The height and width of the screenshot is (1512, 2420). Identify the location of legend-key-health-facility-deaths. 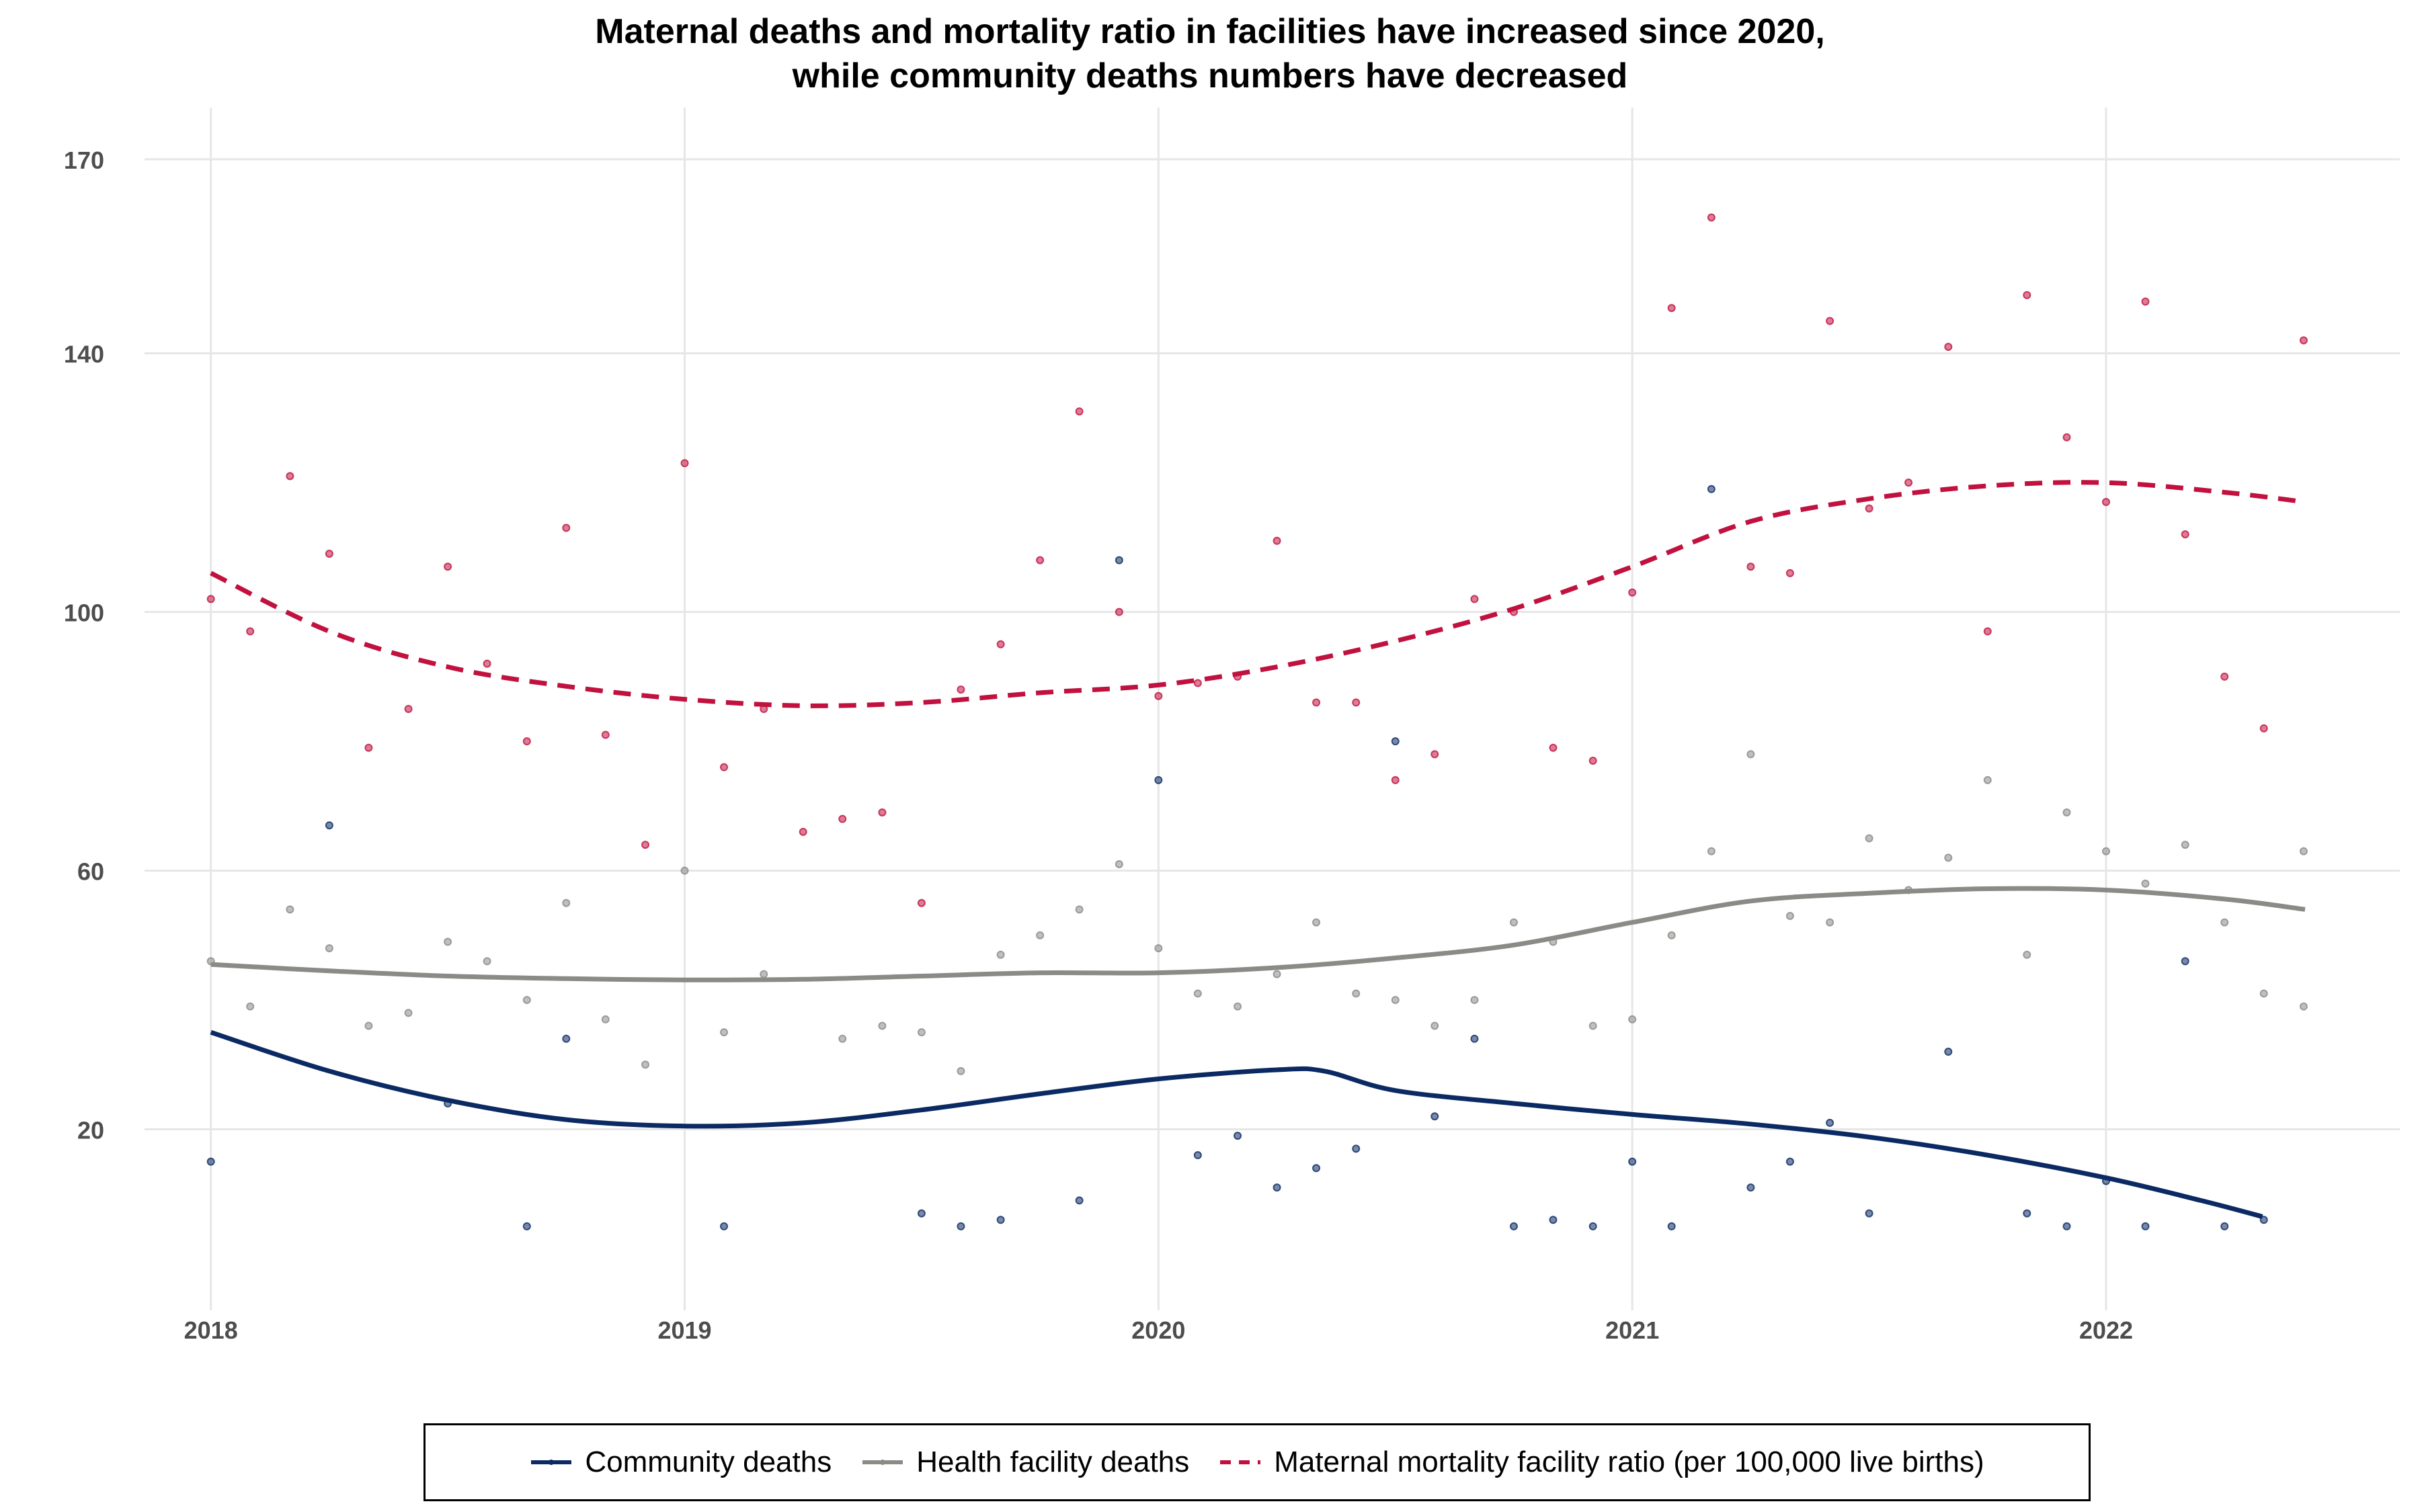
(883, 1463).